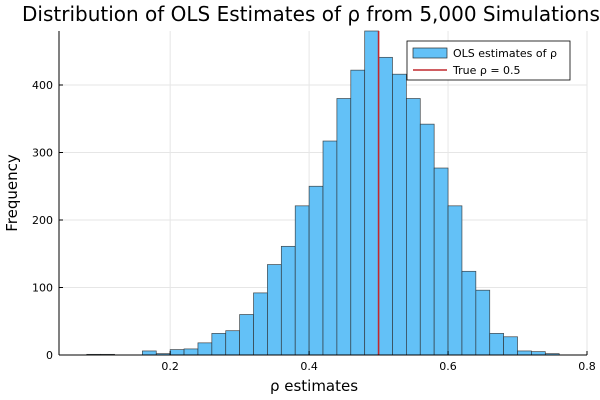  I want to click on x-tick-labels: 0.2 0.4 0.6 0.8, so click(378, 366).